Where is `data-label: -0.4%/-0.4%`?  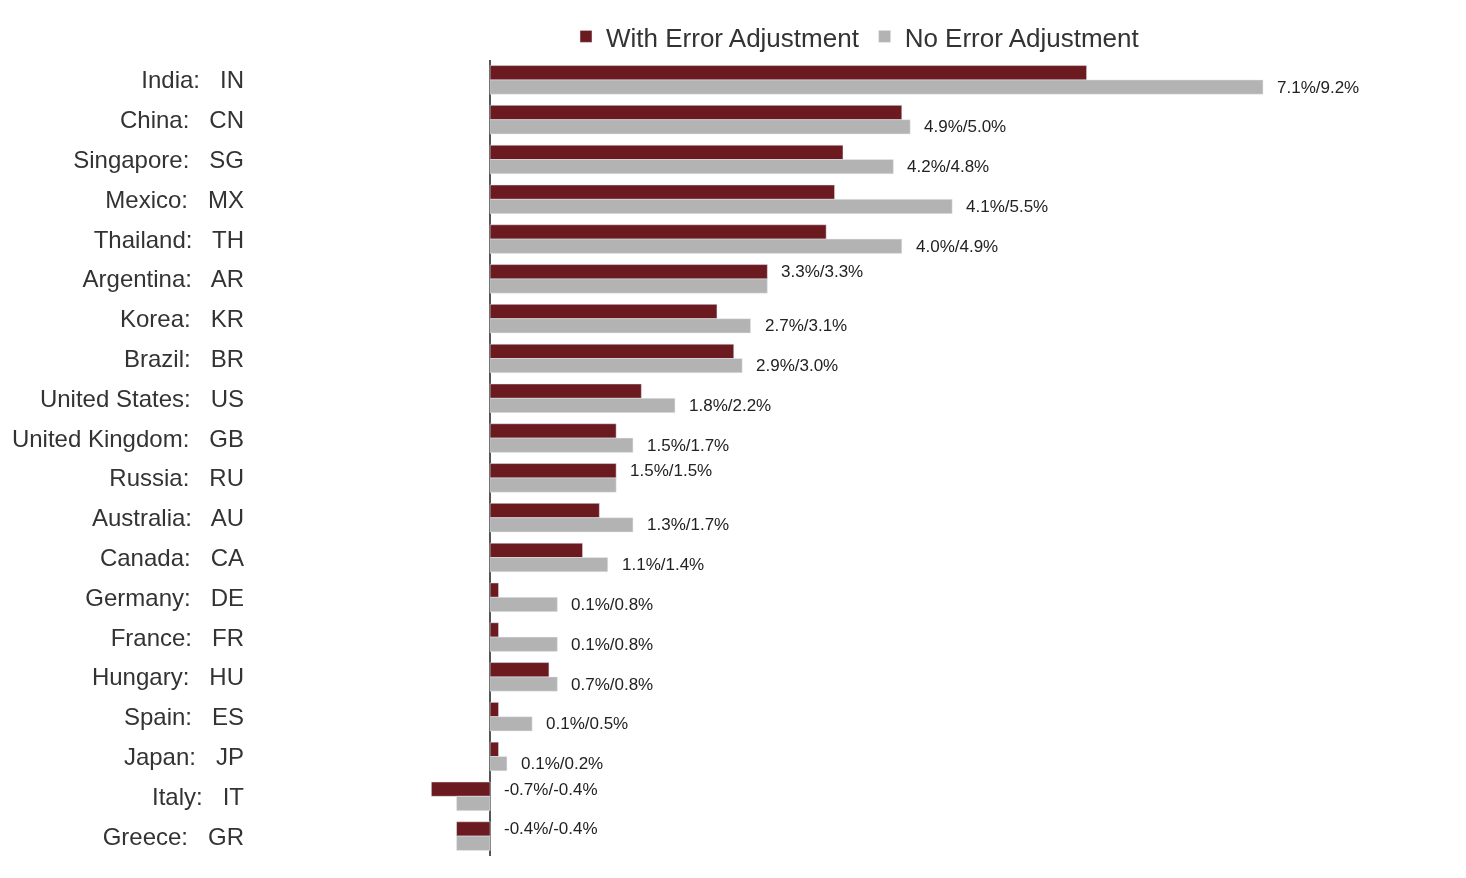
data-label: -0.4%/-0.4% is located at coordinates (551, 828).